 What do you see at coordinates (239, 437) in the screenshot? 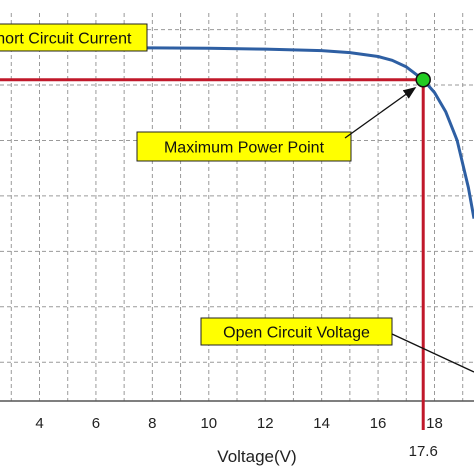
I see `x-tick-labels: 4 6 8 10 12 14 16 18 17.6` at bounding box center [239, 437].